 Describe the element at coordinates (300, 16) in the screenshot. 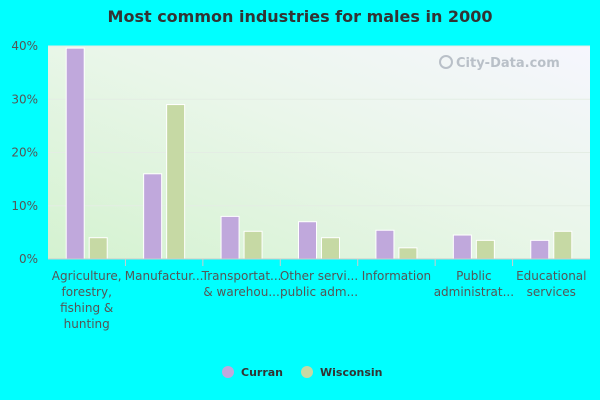

I see `chart-title: Most common industries for males in 2000` at that location.